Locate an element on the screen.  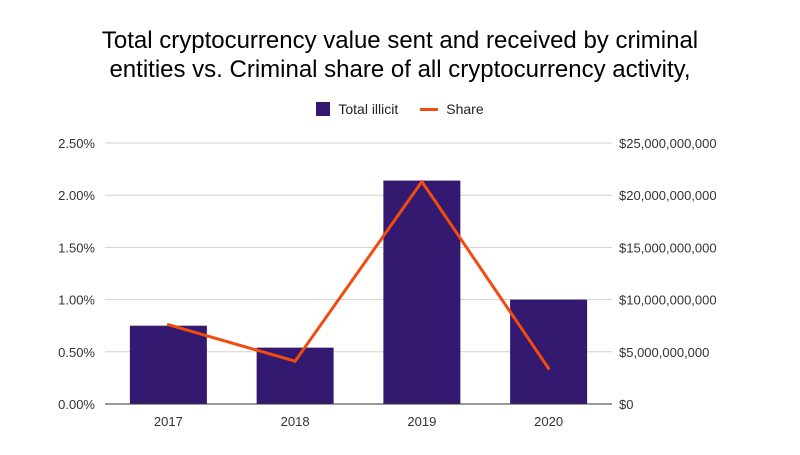
left-axis-tick-label: 1.00% is located at coordinates (76, 300).